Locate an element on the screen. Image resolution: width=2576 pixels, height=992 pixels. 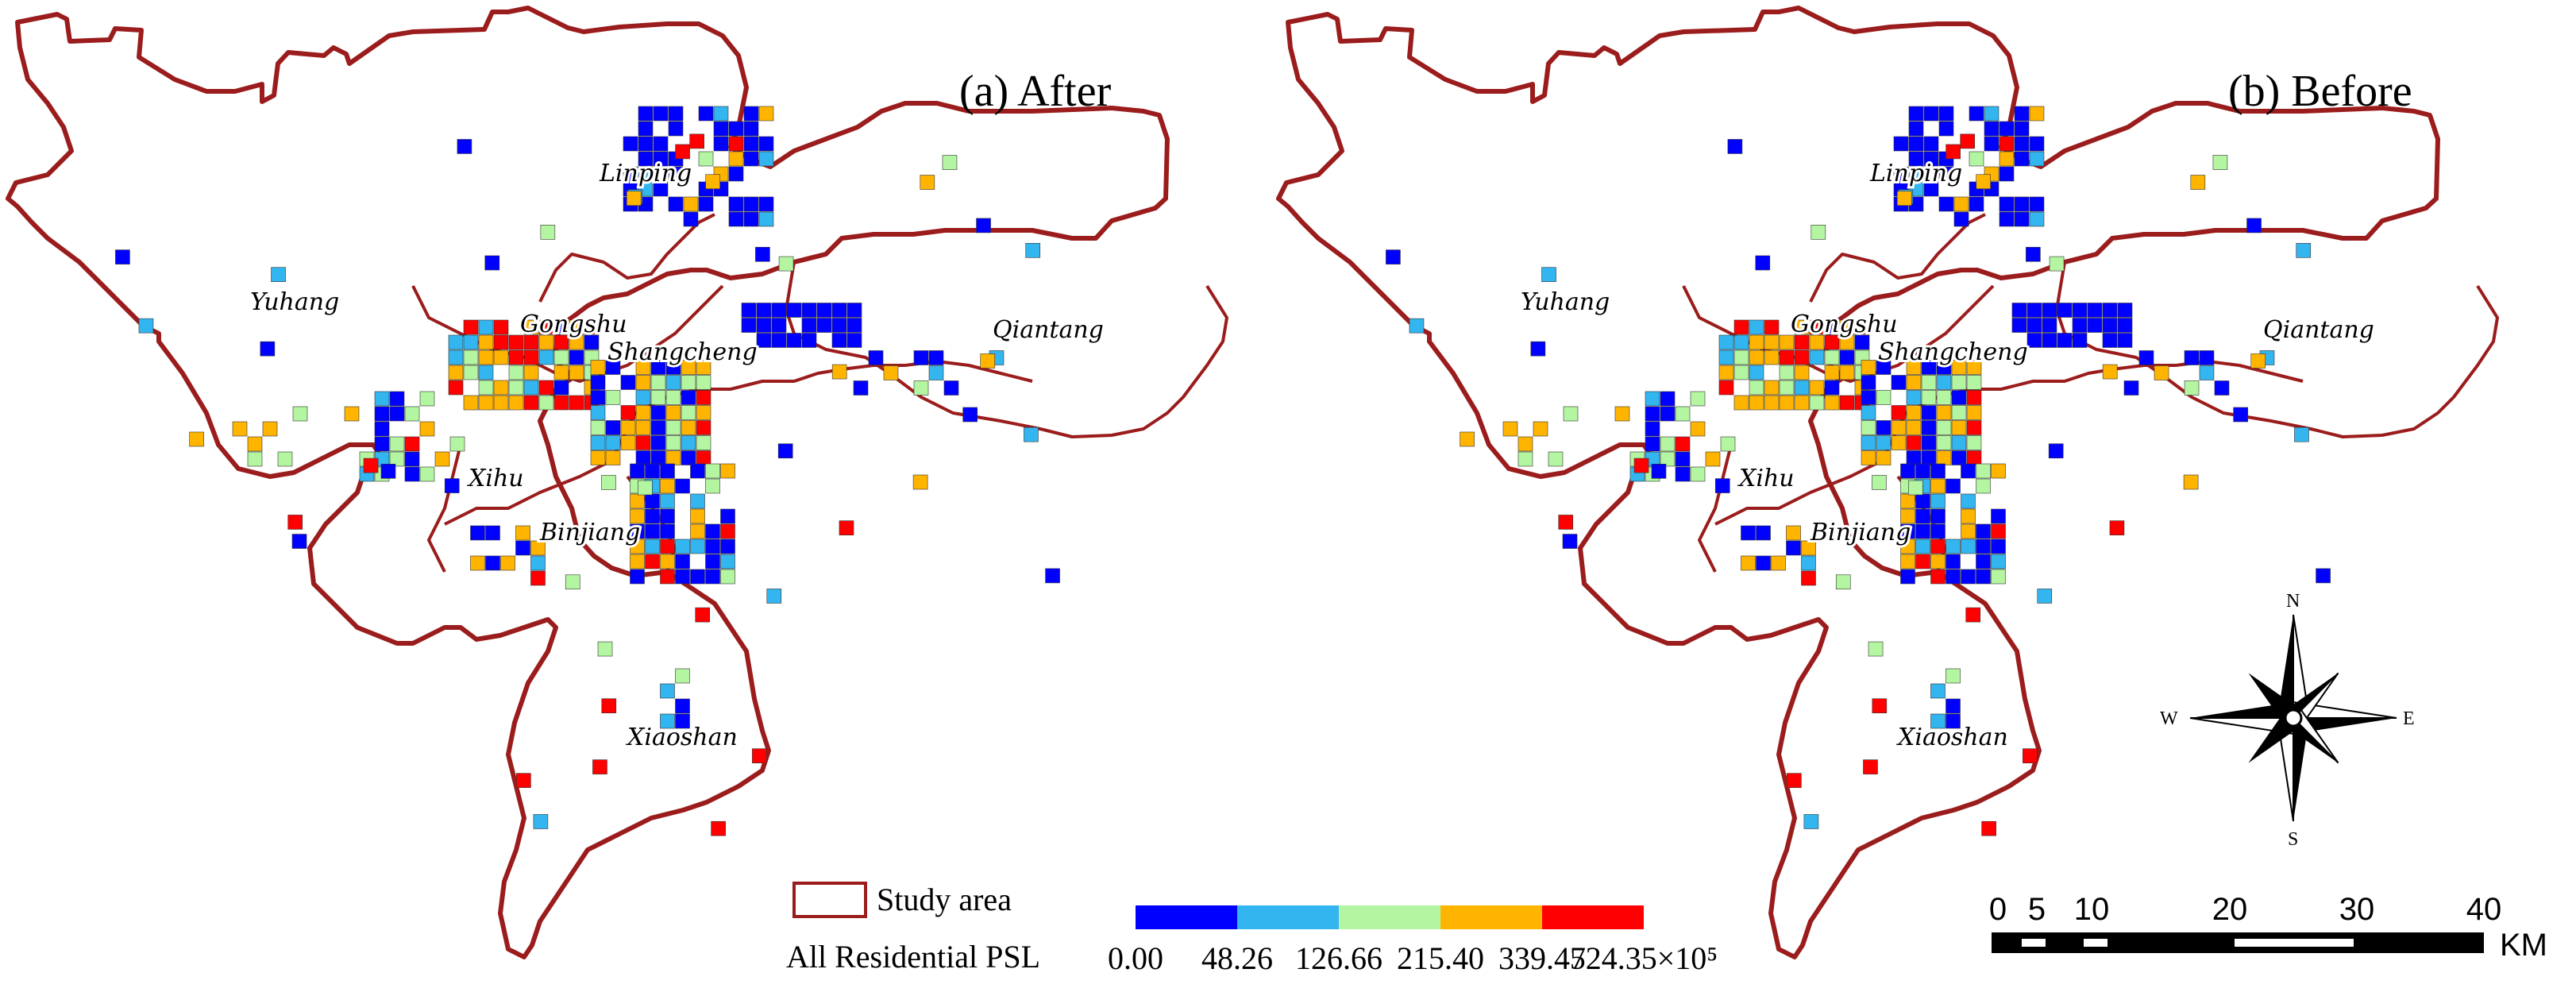
district-label-binjiang: Binjiang is located at coordinates (589, 532).